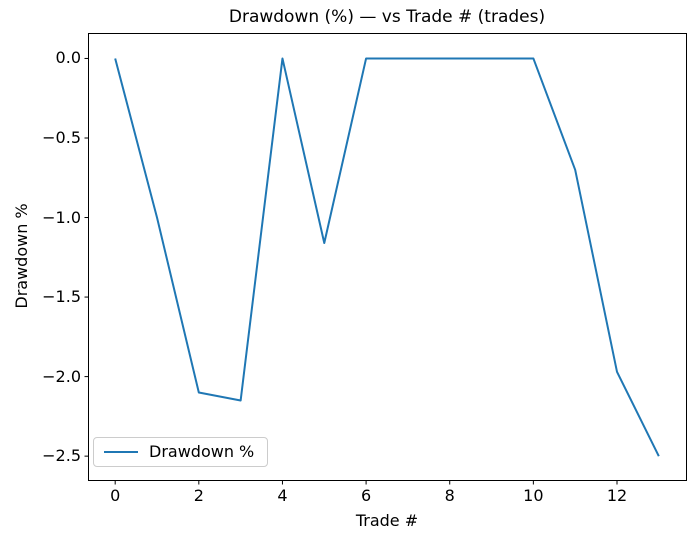 The image size is (695, 546). I want to click on y-tick-label: −2.5, so click(61, 456).